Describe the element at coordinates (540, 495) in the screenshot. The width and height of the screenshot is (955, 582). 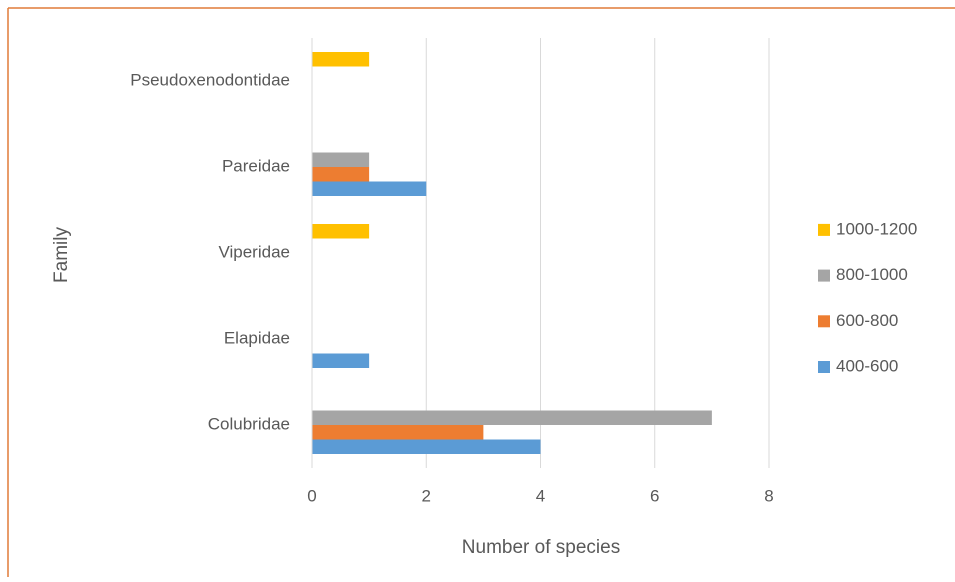
I see `x-tick-label: 4` at that location.